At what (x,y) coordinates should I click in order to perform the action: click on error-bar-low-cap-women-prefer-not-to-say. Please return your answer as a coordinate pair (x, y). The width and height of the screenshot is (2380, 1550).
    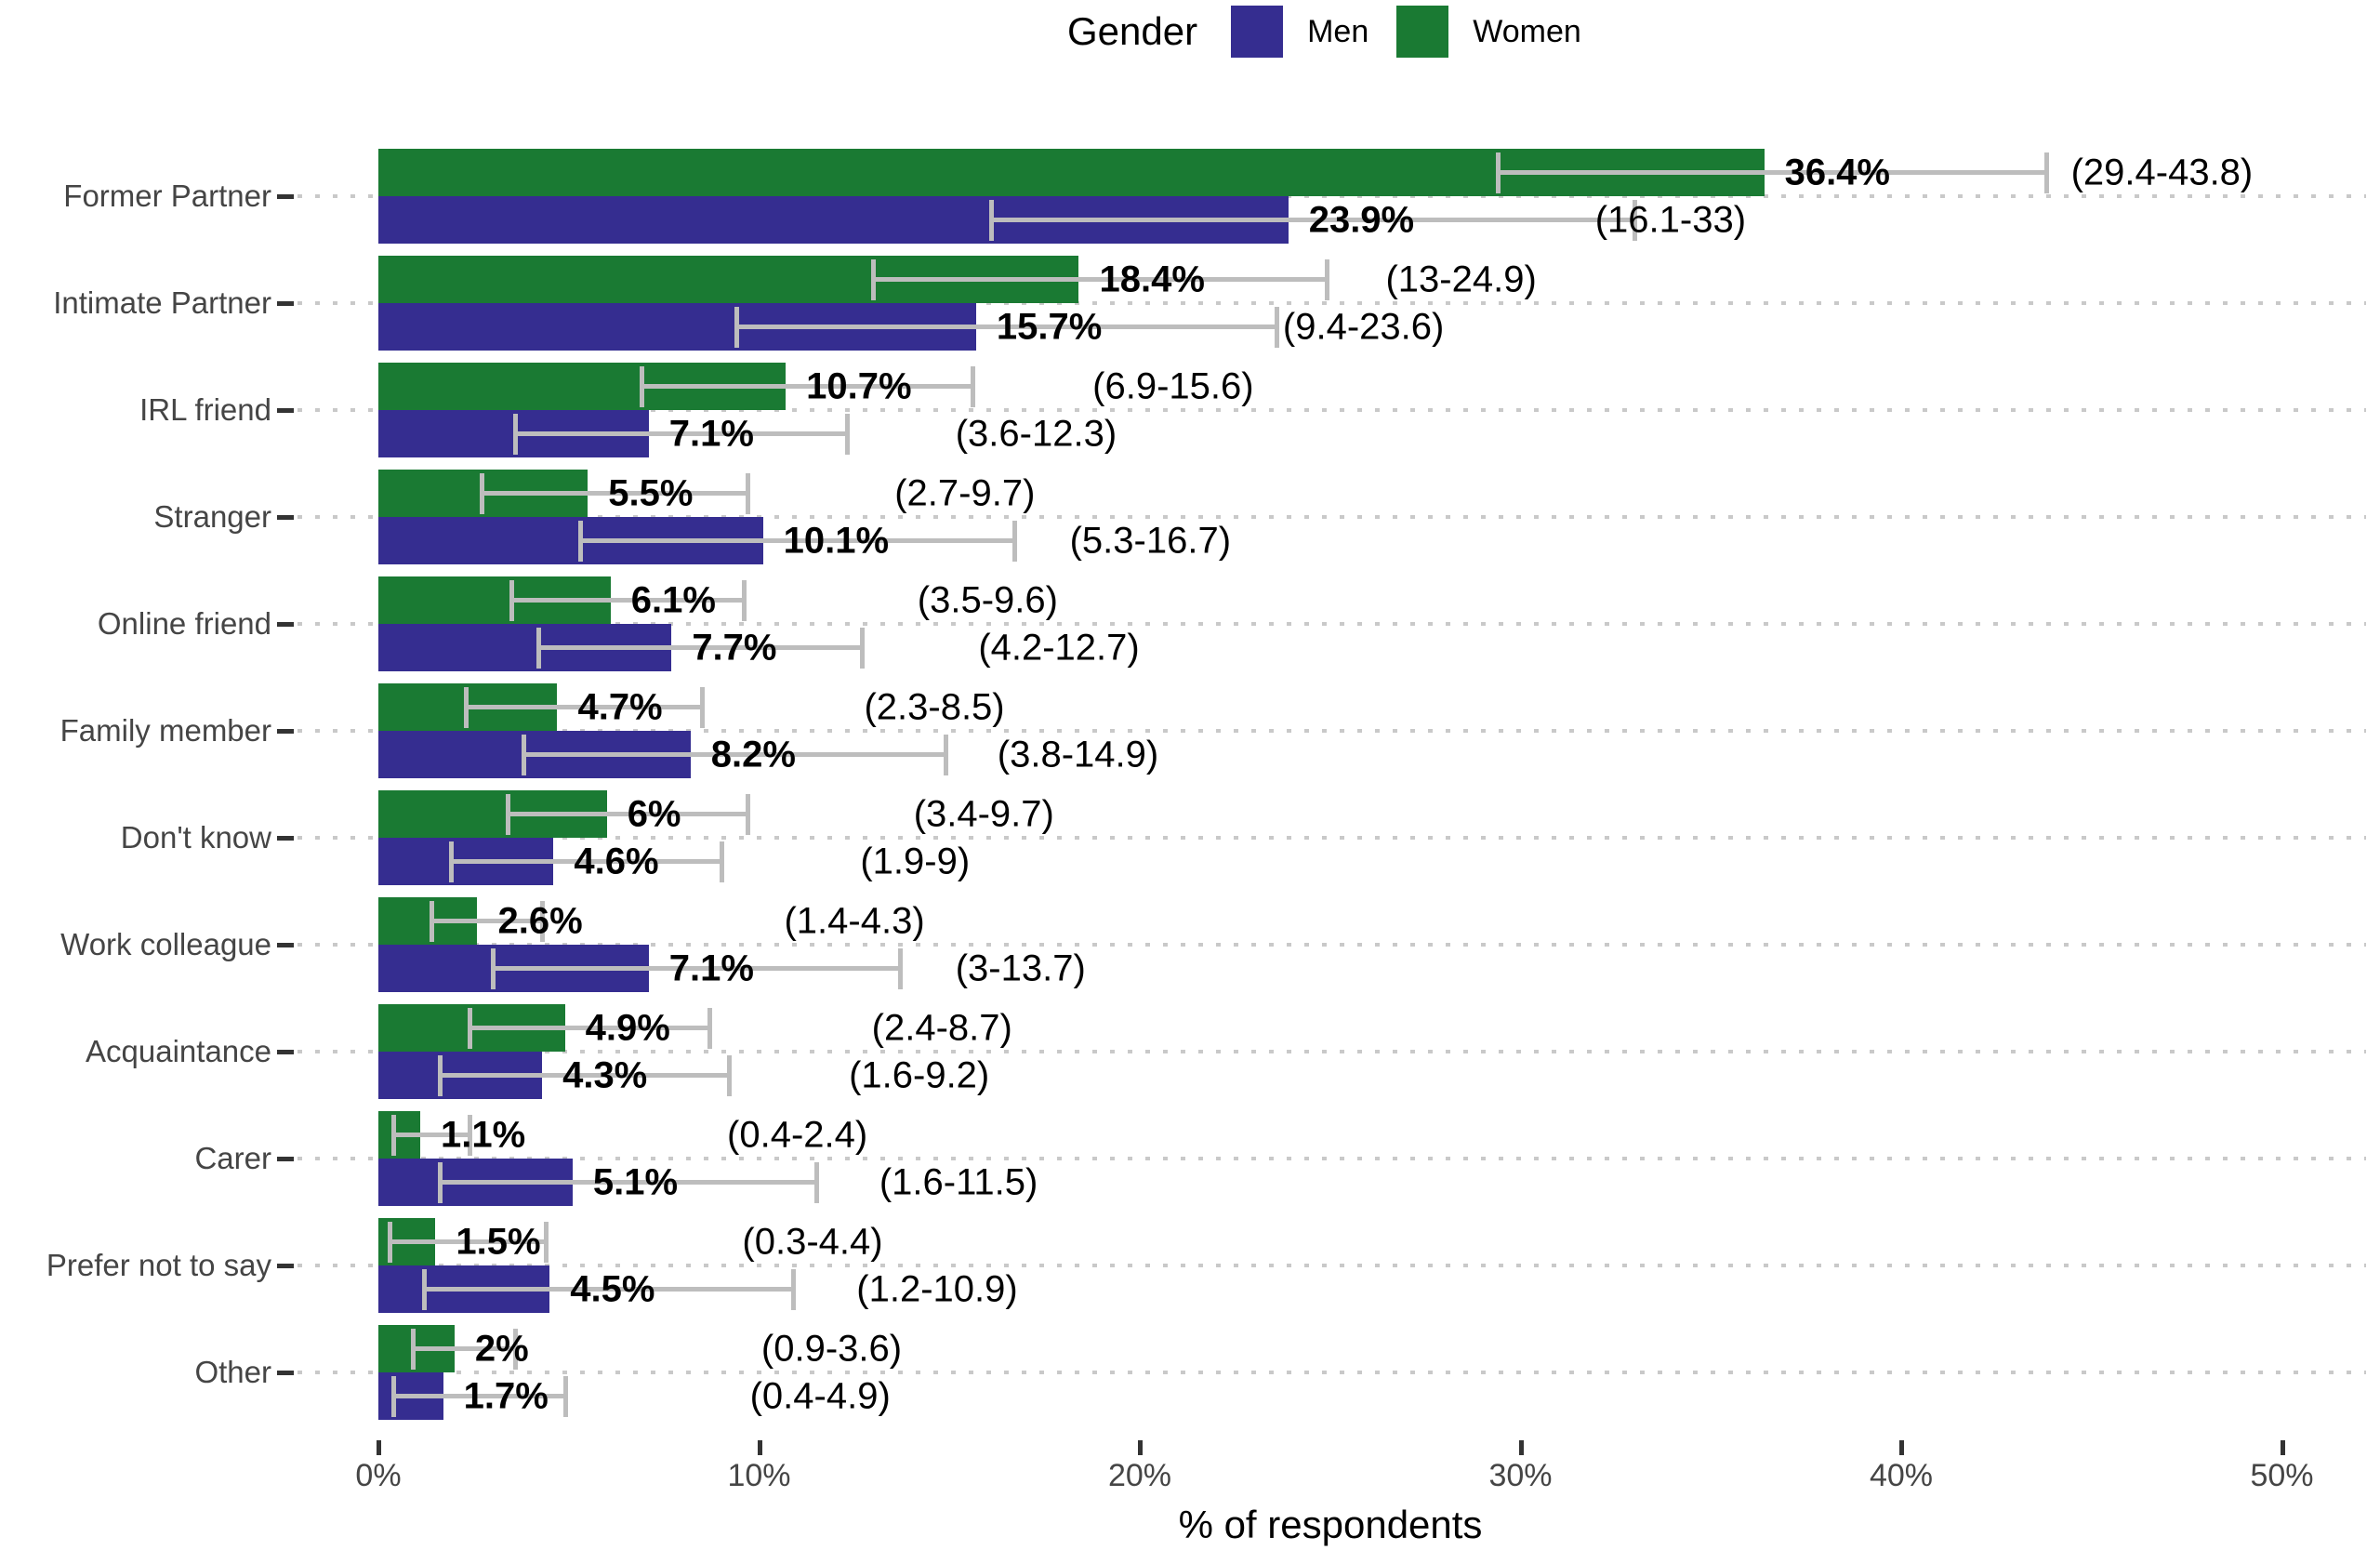
    Looking at the image, I should click on (390, 1242).